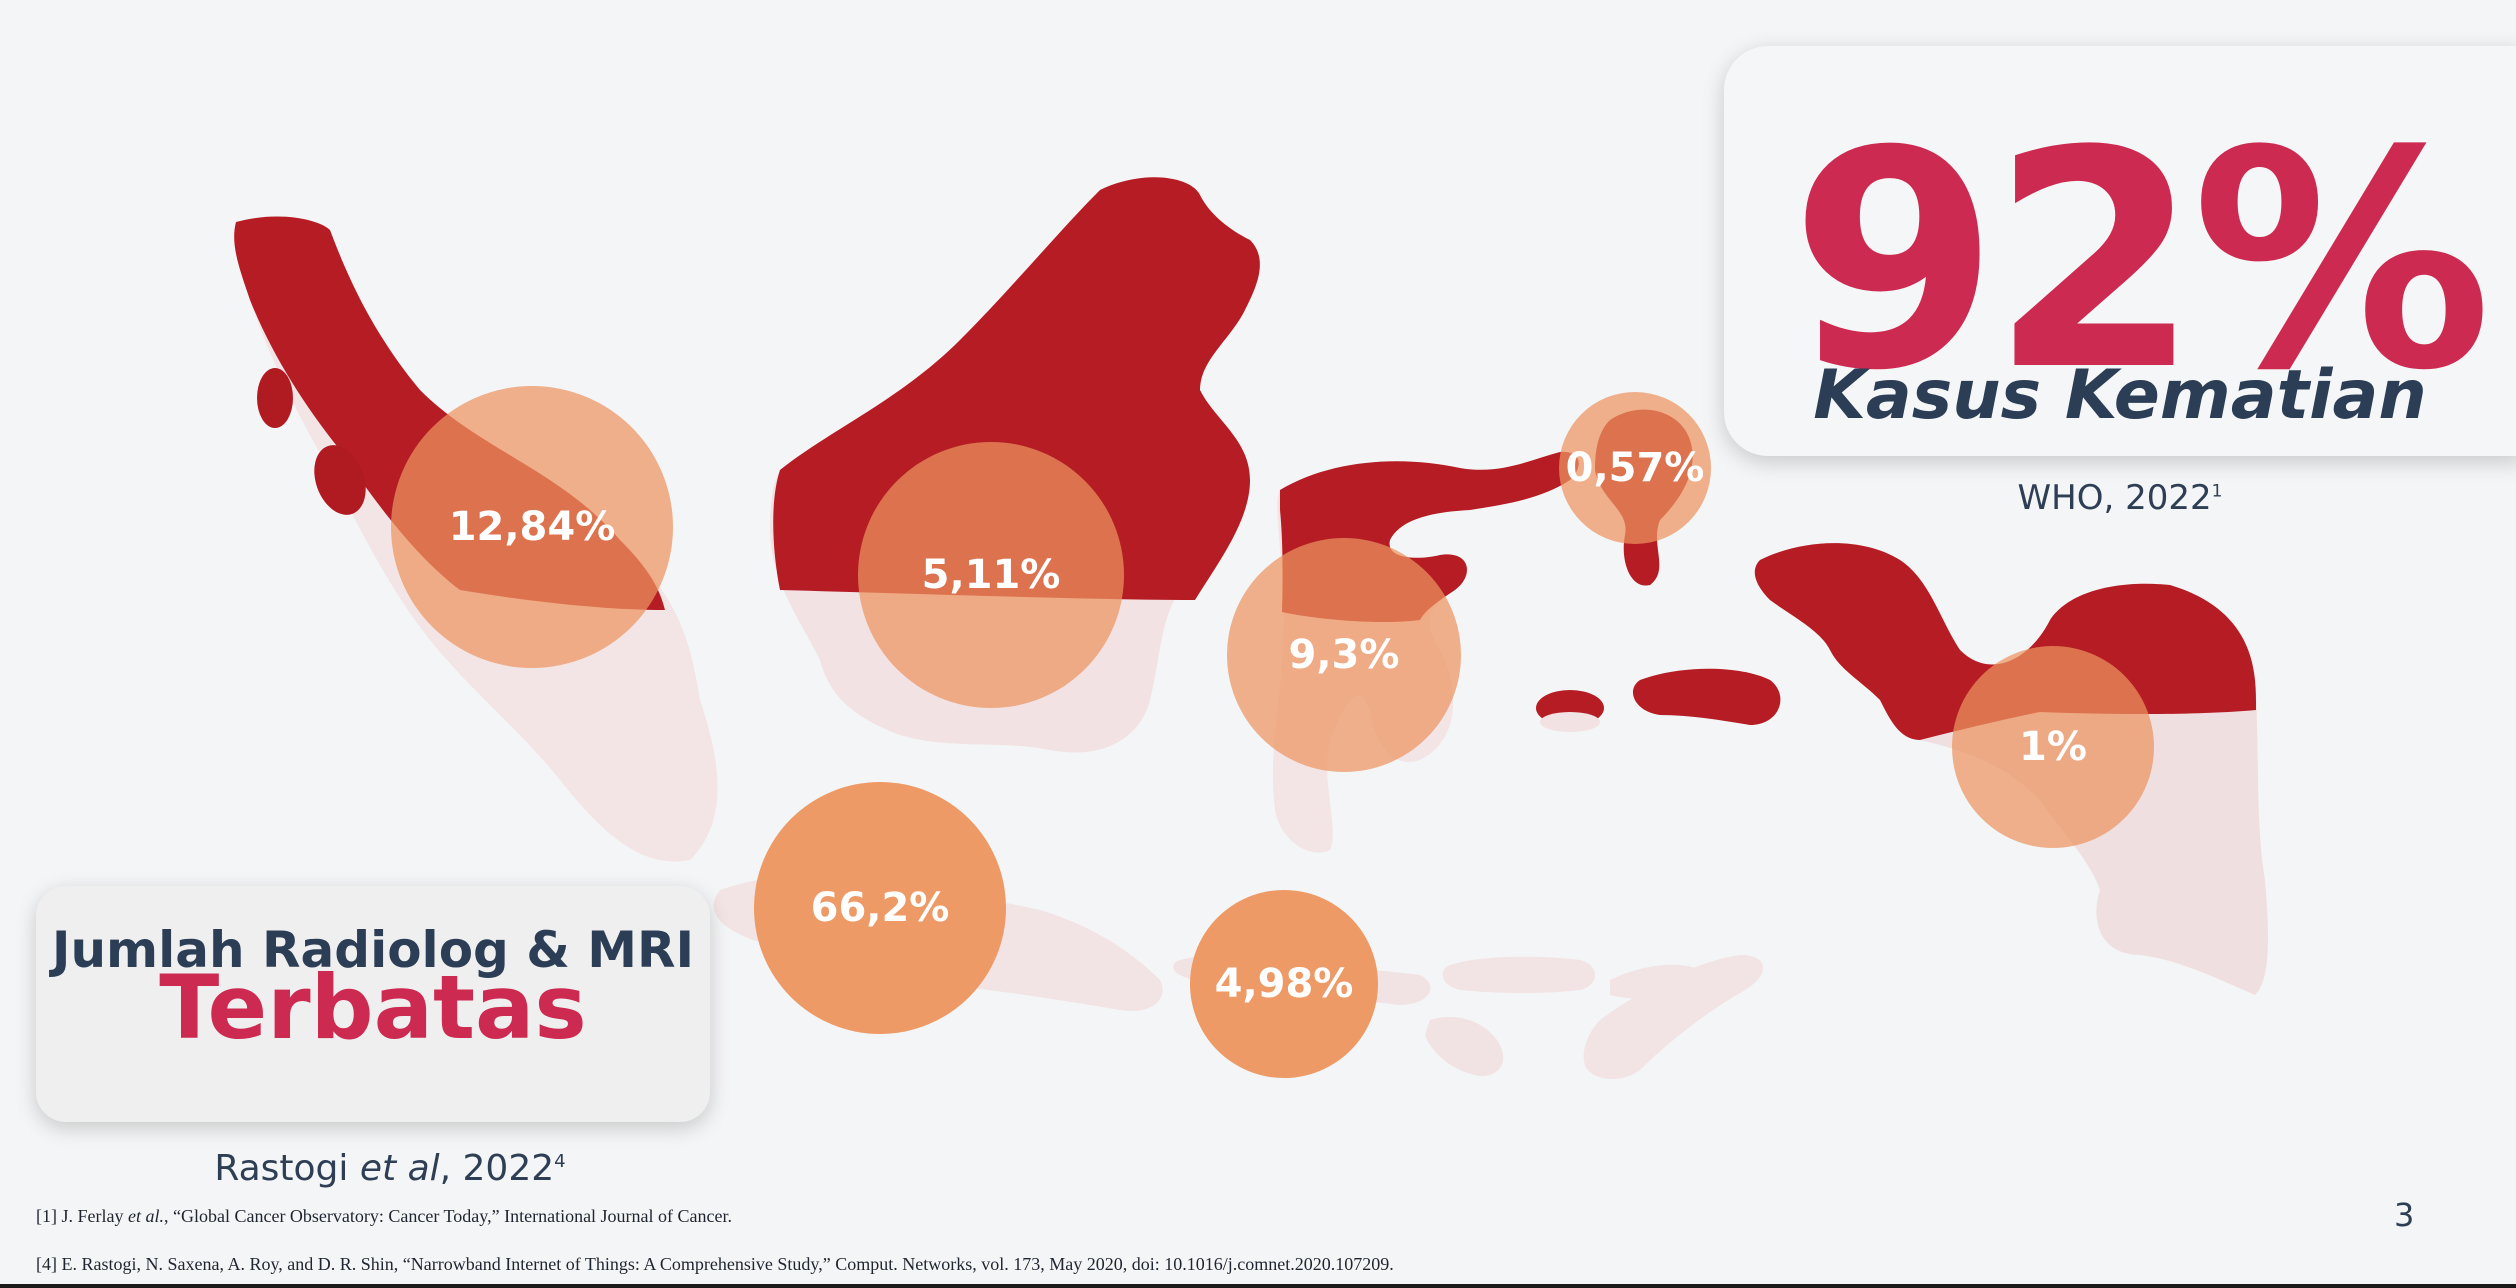 Image resolution: width=2516 pixels, height=1288 pixels. Describe the element at coordinates (497, 1168) in the screenshot. I see `citation-year: , 2022` at that location.